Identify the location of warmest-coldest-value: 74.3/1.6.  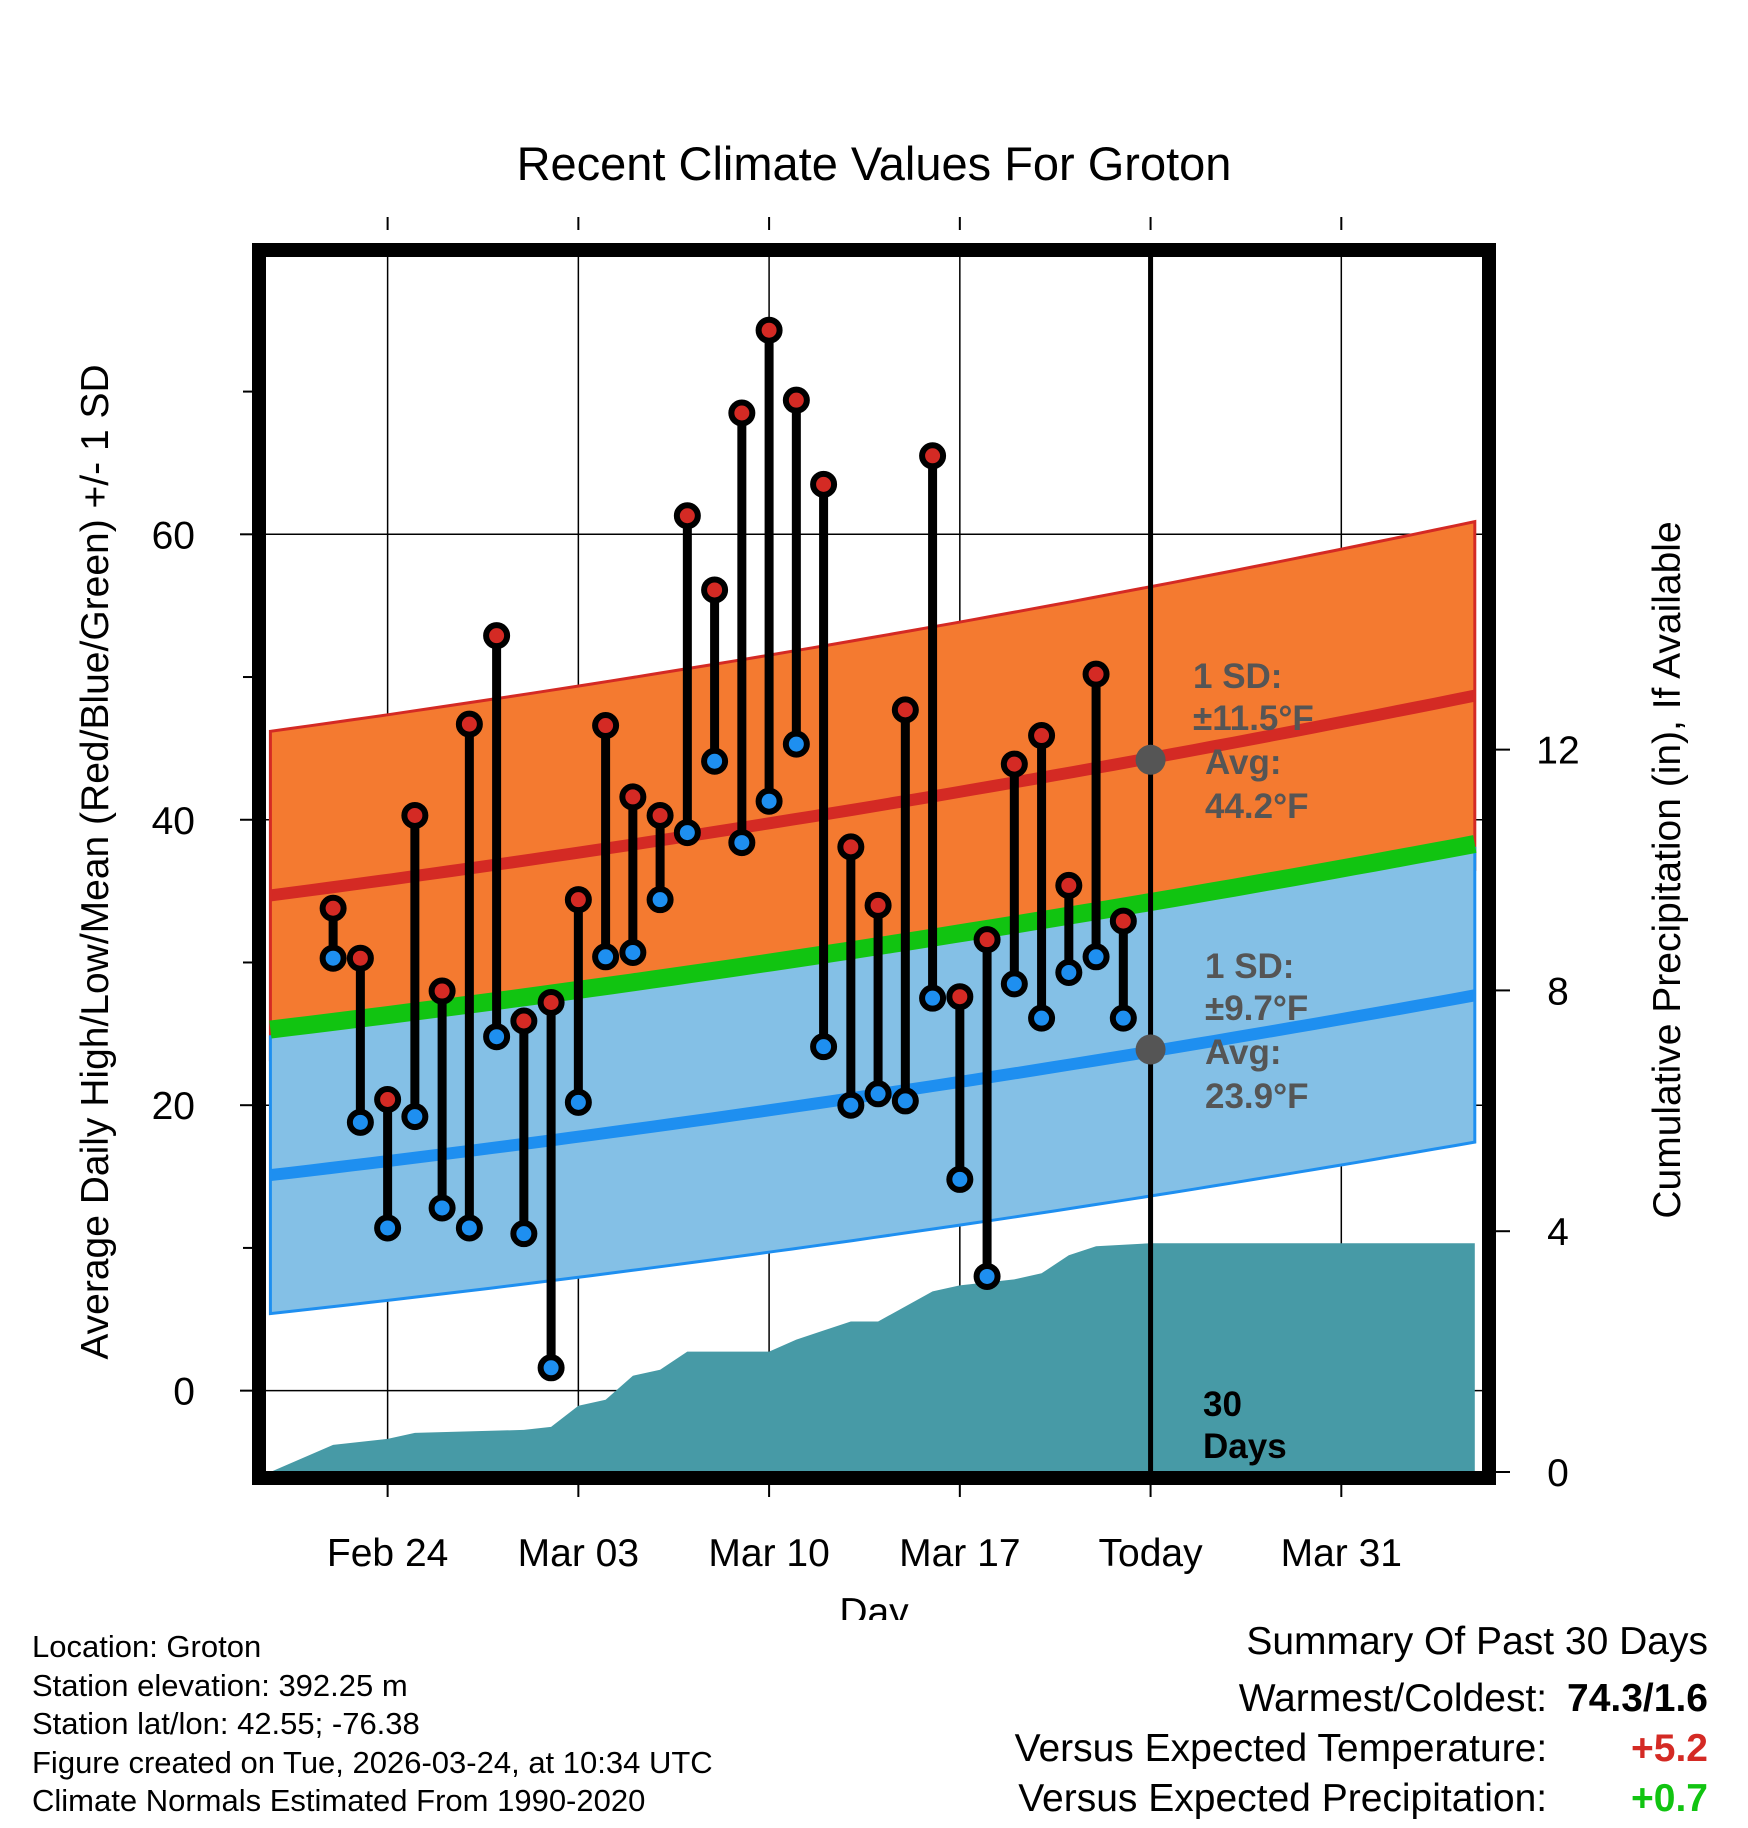
(1637, 1698).